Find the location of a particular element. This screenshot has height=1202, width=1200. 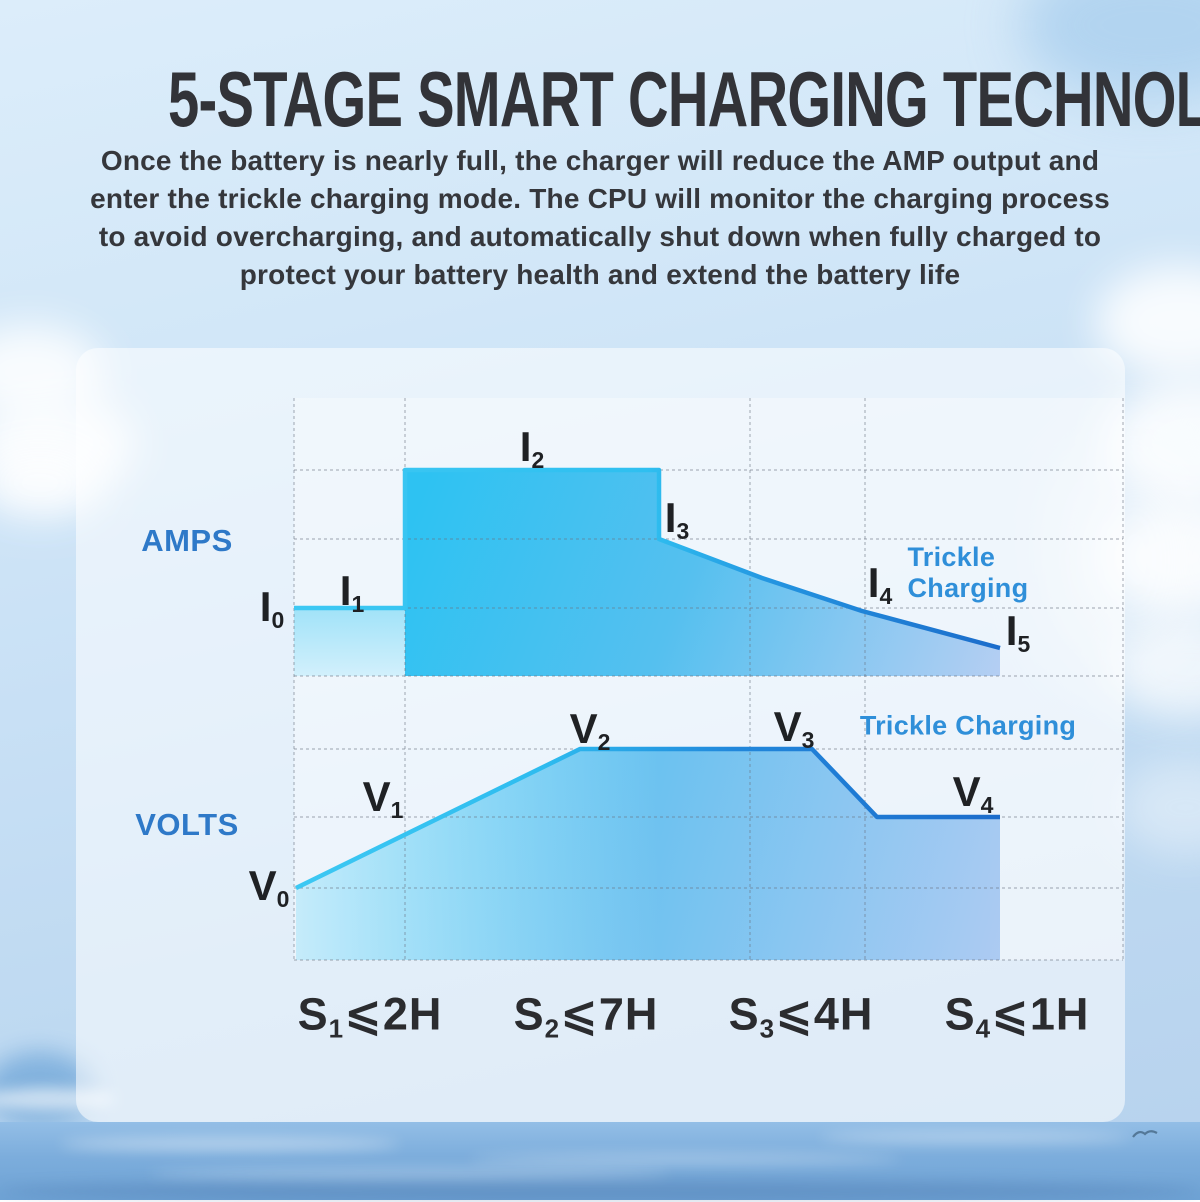

volts-point-label-v1: V1 is located at coordinates (383, 798).